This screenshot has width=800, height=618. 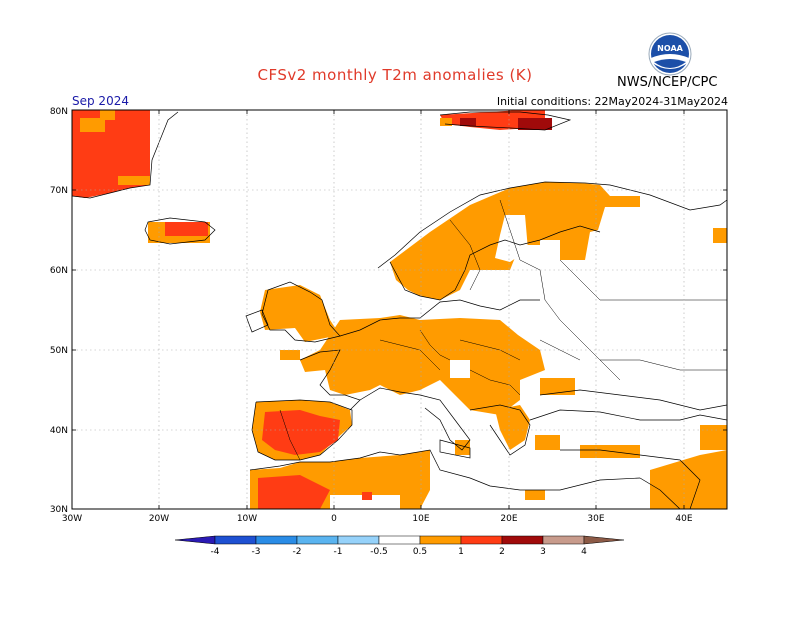 I want to click on lat-label: 60N, so click(x=59, y=271).